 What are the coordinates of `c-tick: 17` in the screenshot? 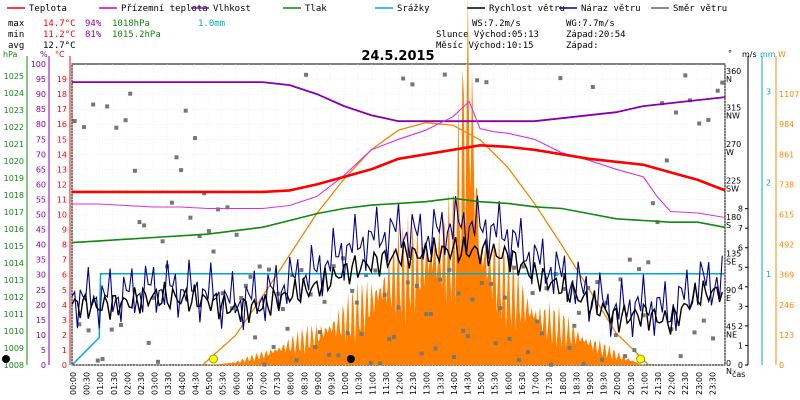 It's located at (62, 109).